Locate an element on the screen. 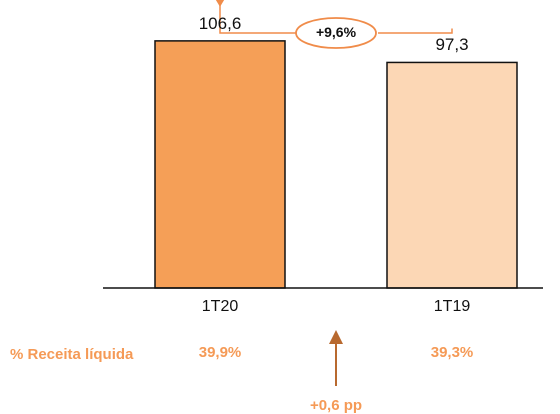 The width and height of the screenshot is (560, 414). margin-value-1T20: 39,9% is located at coordinates (220, 352).